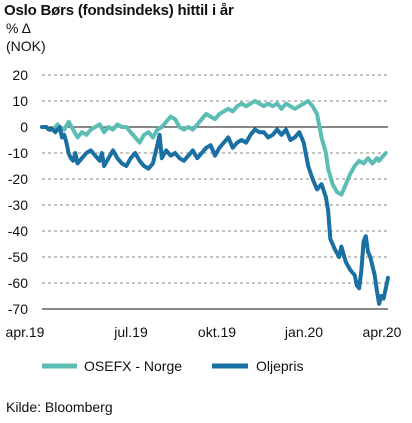 The height and width of the screenshot is (423, 412). What do you see at coordinates (20, 75) in the screenshot?
I see `y-tick-label: 20` at bounding box center [20, 75].